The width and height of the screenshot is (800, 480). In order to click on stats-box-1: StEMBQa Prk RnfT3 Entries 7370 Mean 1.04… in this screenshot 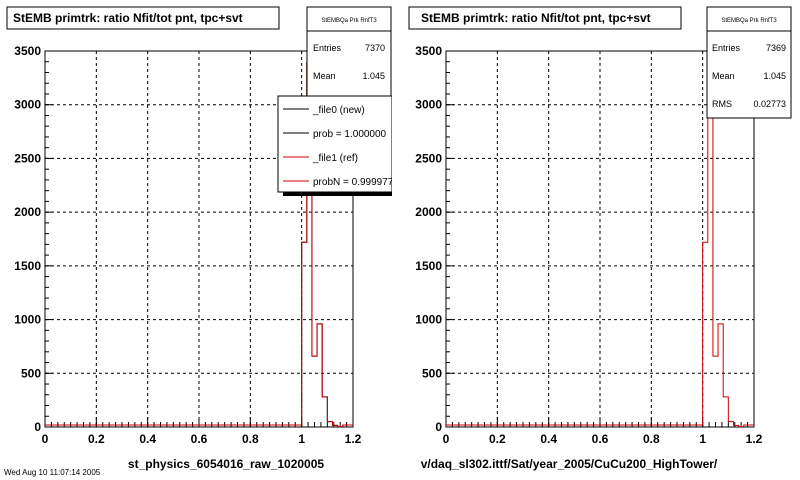, I will do `click(349, 52)`.